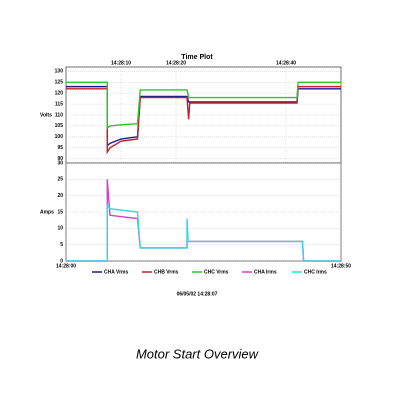 The image size is (400, 402). What do you see at coordinates (60, 148) in the screenshot?
I see `y-tick-label: 95` at bounding box center [60, 148].